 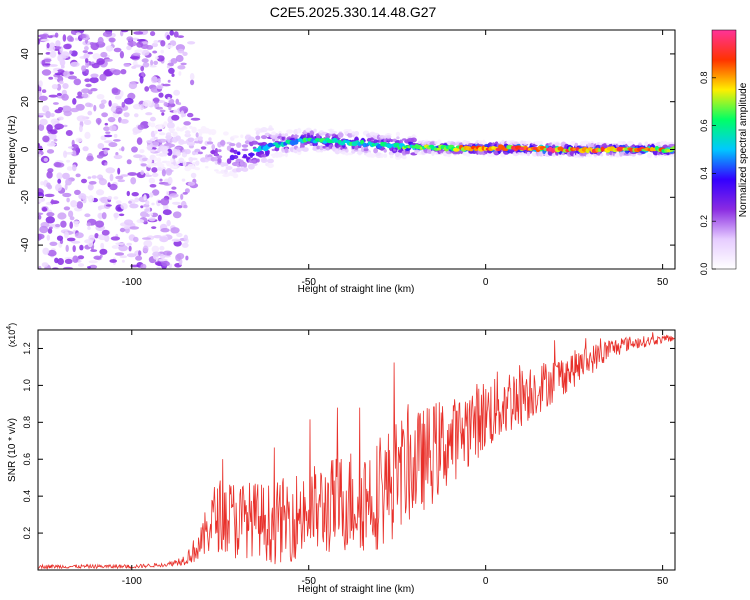 What do you see at coordinates (25, 102) in the screenshot?
I see `spectrogram-y-tick-label: 20` at bounding box center [25, 102].